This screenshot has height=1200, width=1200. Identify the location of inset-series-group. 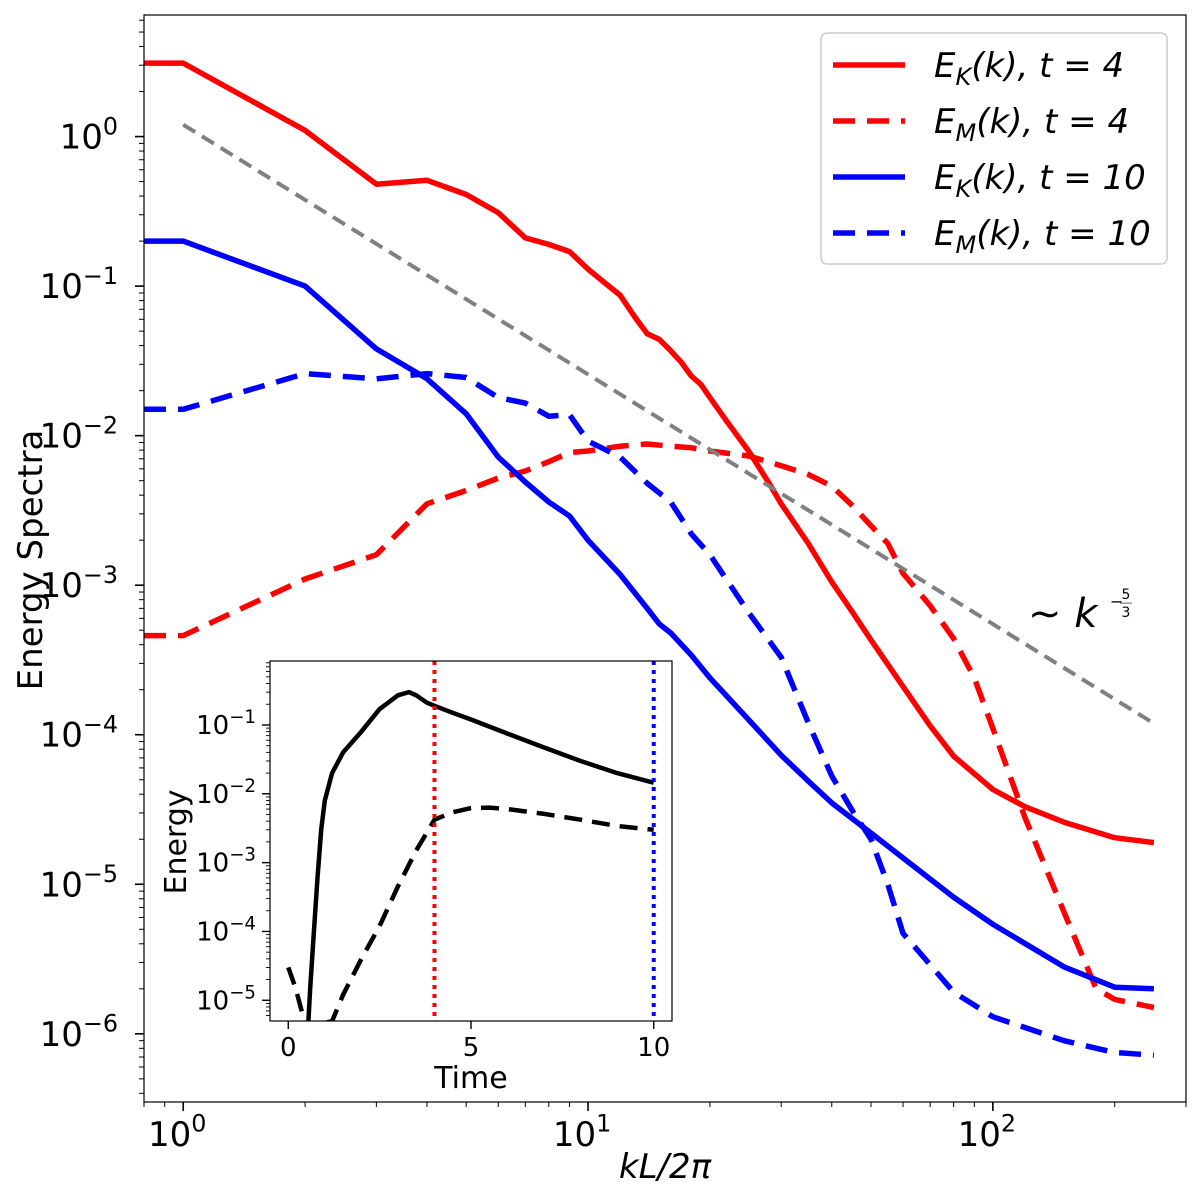
(471, 841).